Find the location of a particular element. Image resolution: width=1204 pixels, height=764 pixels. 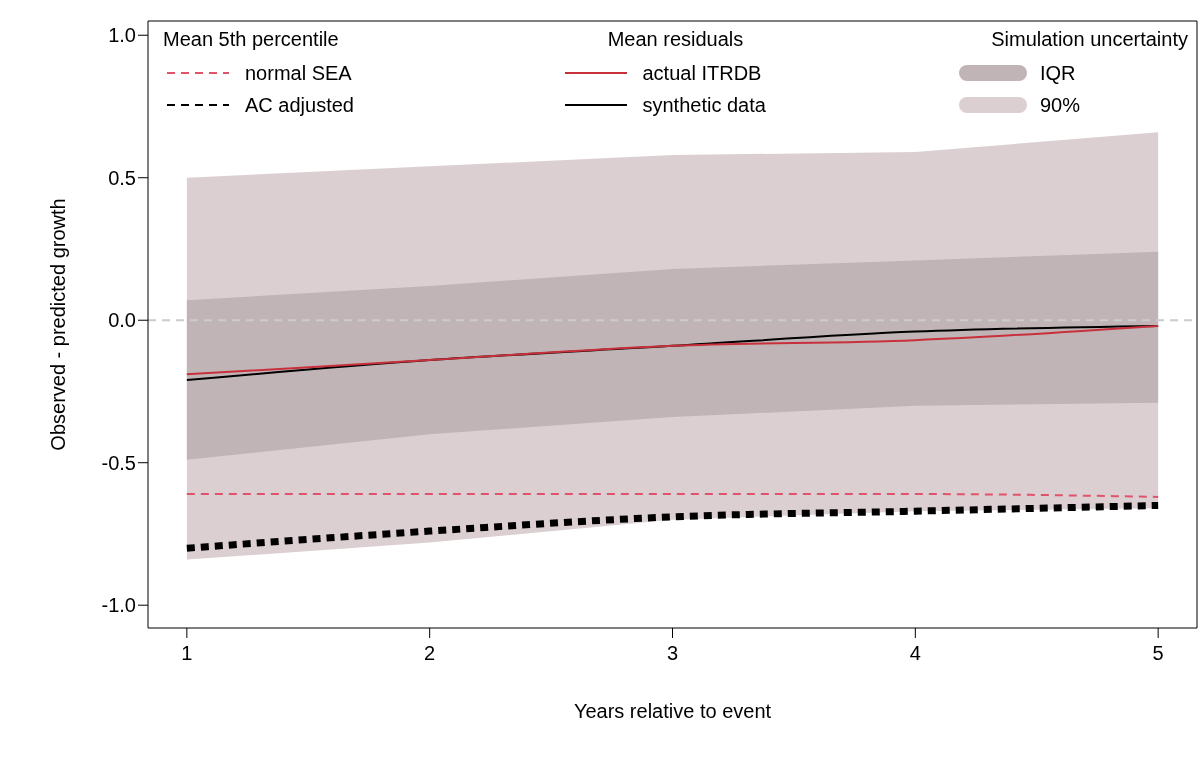

y-tick-label: -1.0 is located at coordinates (118, 605).